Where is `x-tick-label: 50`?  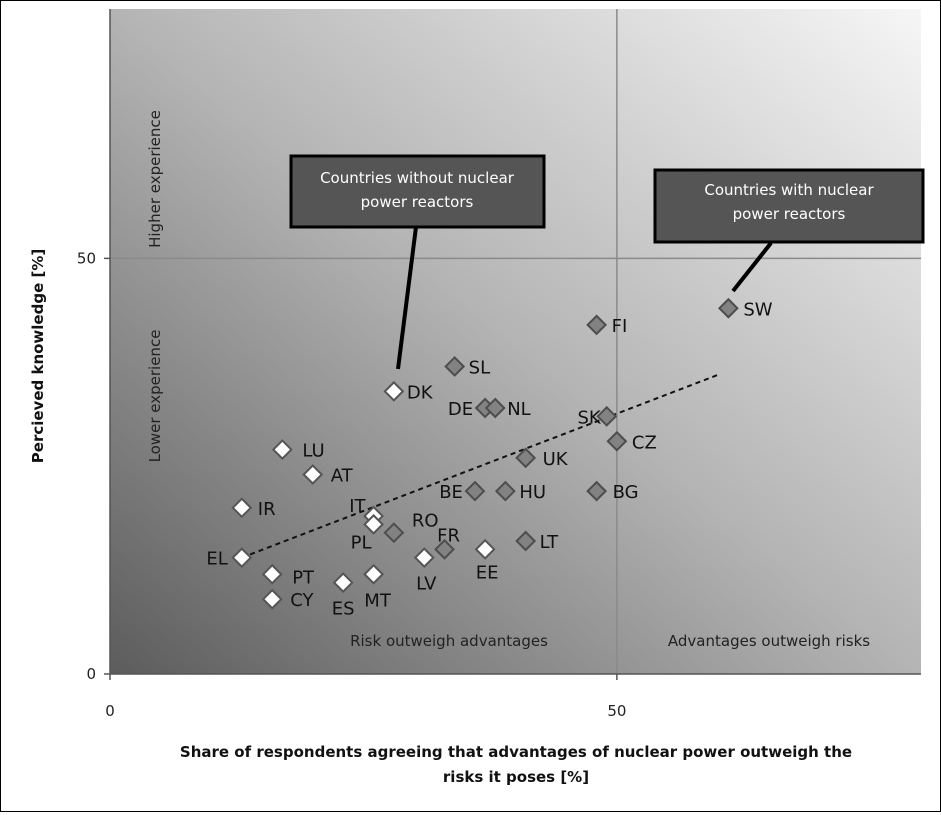 x-tick-label: 50 is located at coordinates (616, 711).